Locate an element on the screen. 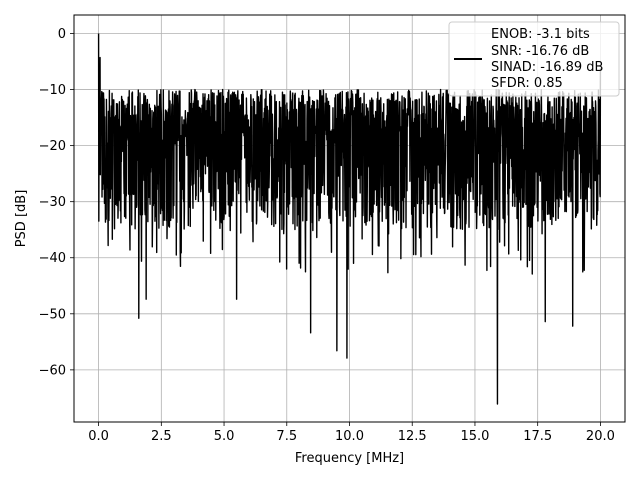  y-axis-ticks: 0 −10 −20 −30 −40 −50 −60 is located at coordinates (56, 202).